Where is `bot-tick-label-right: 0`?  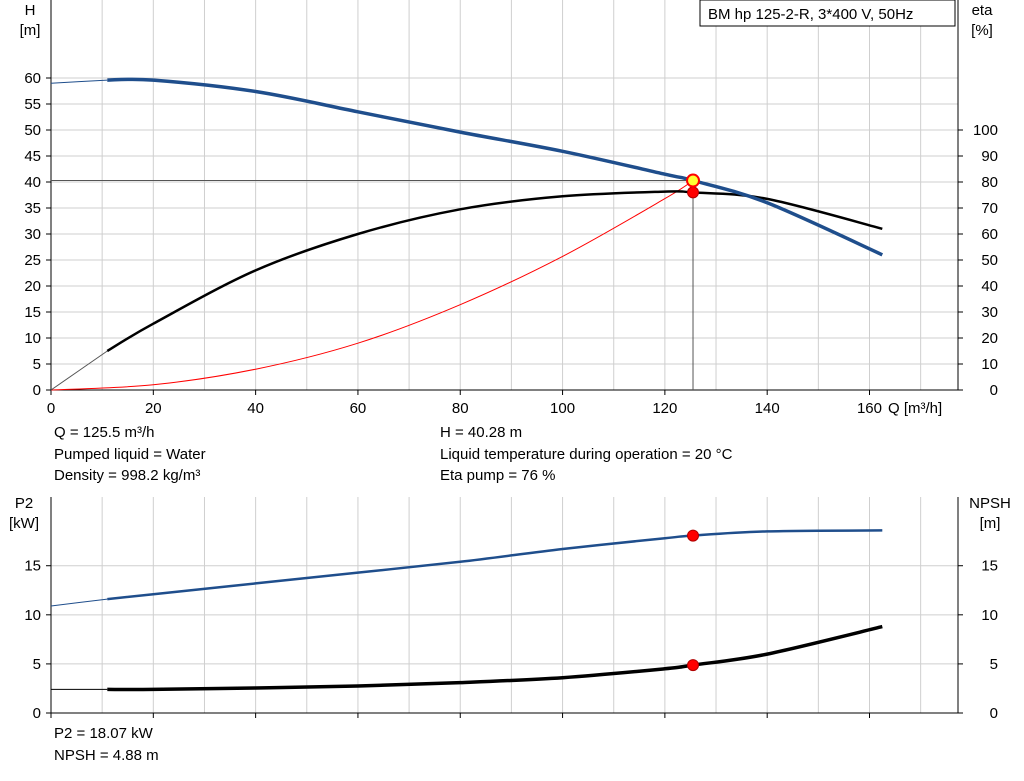 bot-tick-label-right: 0 is located at coordinates (994, 713).